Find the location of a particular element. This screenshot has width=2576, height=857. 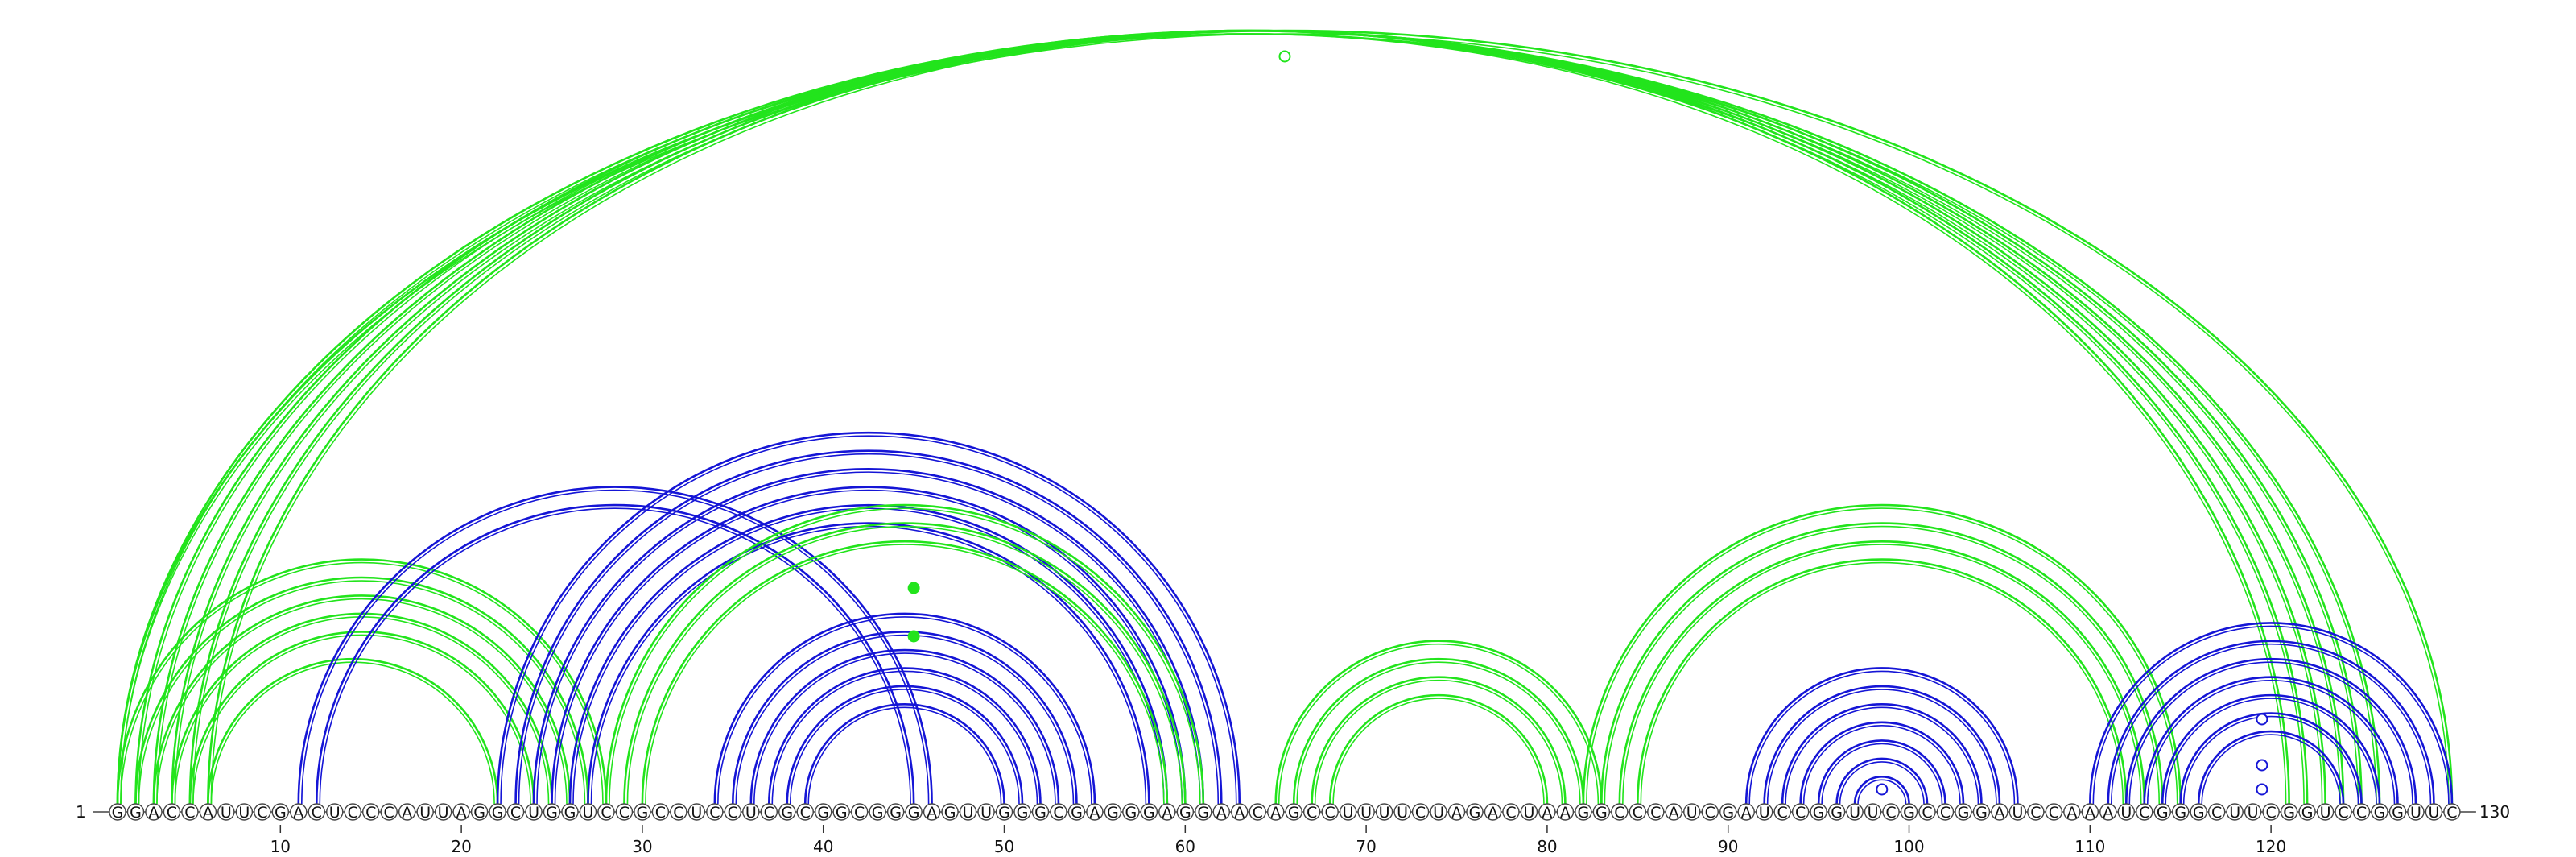

tick-label: 30 is located at coordinates (642, 846).